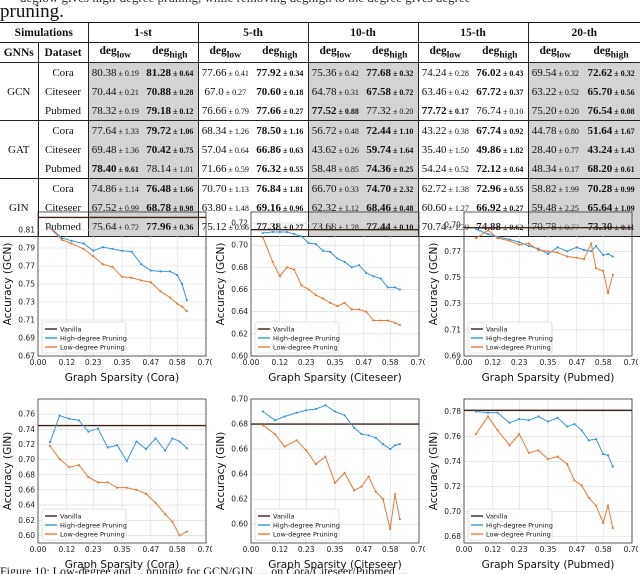  What do you see at coordinates (104, 188) in the screenshot?
I see `cell-mean: 74.86` at bounding box center [104, 188].